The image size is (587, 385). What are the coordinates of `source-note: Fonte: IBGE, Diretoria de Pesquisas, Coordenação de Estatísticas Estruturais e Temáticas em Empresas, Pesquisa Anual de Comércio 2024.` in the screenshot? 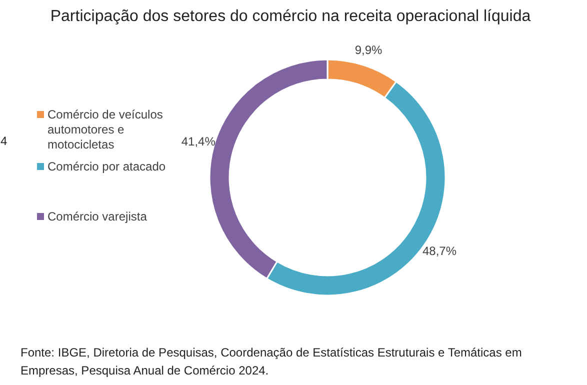 It's located at (271, 362).